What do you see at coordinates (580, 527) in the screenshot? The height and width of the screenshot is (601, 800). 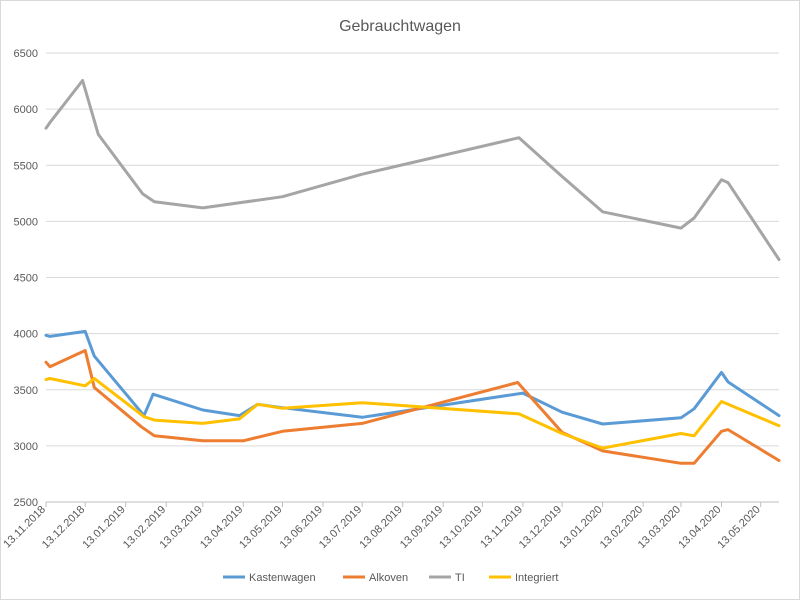 I see `x-tick-label: 13.01.2020` at bounding box center [580, 527].